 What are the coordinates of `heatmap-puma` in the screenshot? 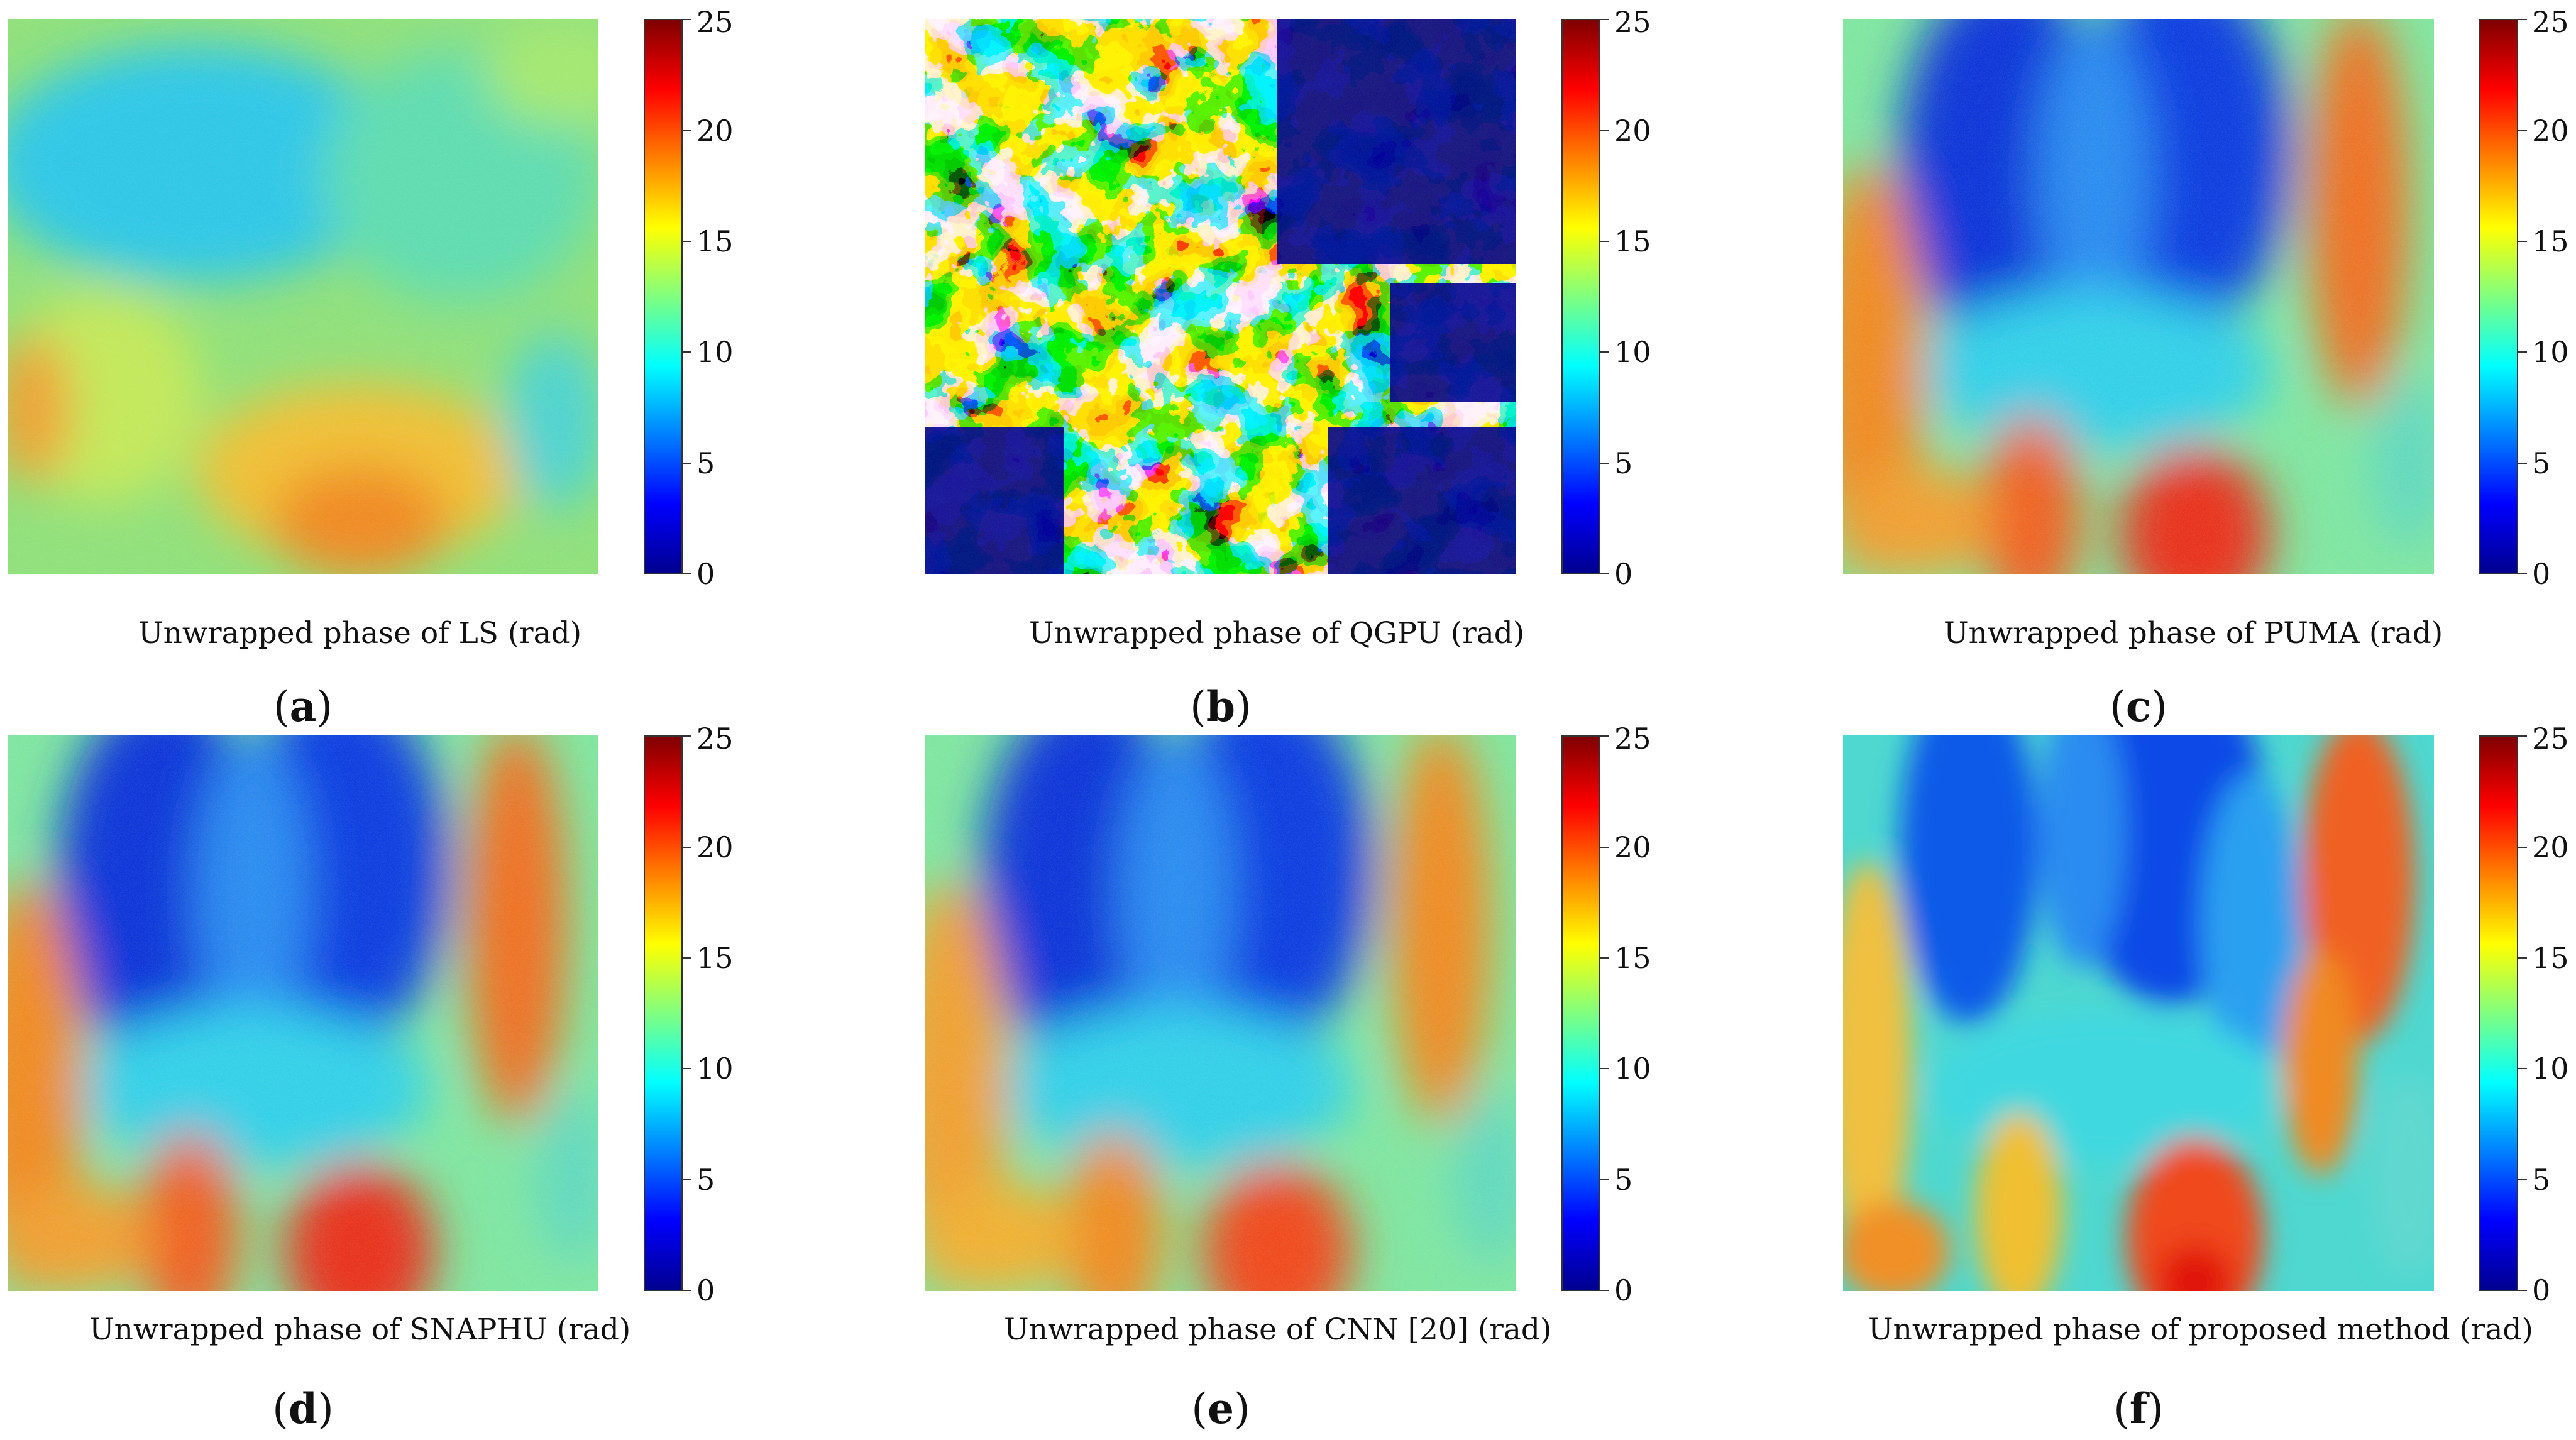 It's located at (2139, 296).